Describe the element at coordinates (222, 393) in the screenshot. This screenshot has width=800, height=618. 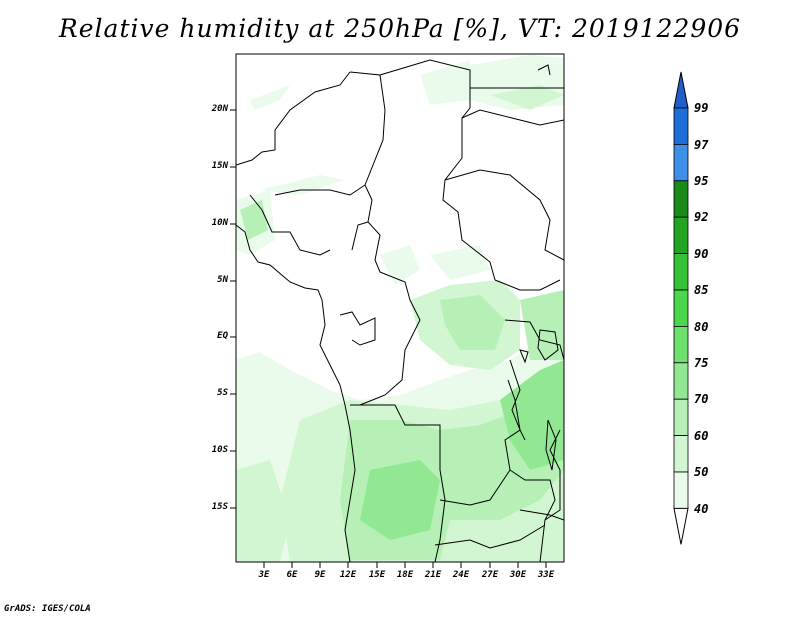
I see `lat-label: 5S` at that location.